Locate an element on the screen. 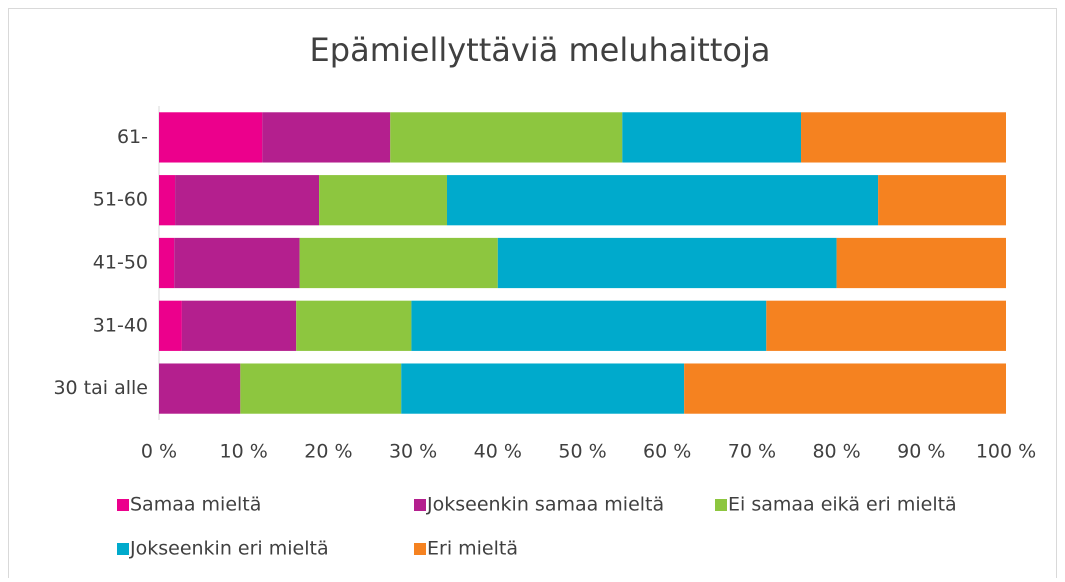 The width and height of the screenshot is (1065, 582). legend-label: Jokseenkin samaa mieltä is located at coordinates (545, 505).